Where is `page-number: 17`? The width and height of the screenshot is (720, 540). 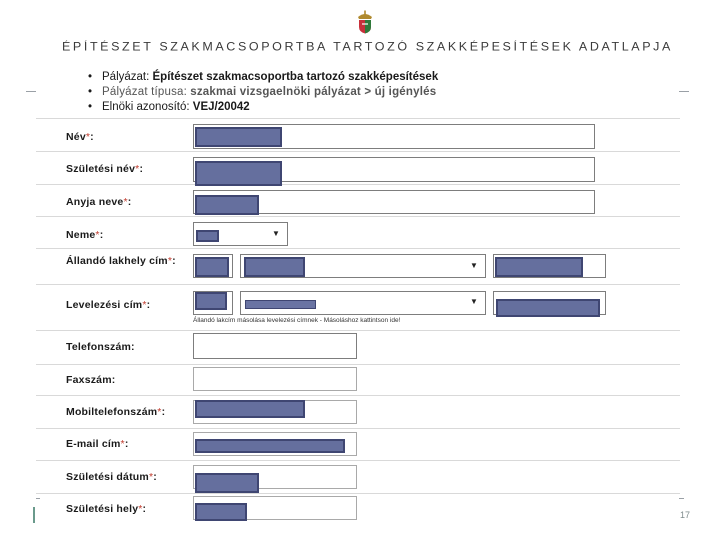 page-number: 17 is located at coordinates (685, 515).